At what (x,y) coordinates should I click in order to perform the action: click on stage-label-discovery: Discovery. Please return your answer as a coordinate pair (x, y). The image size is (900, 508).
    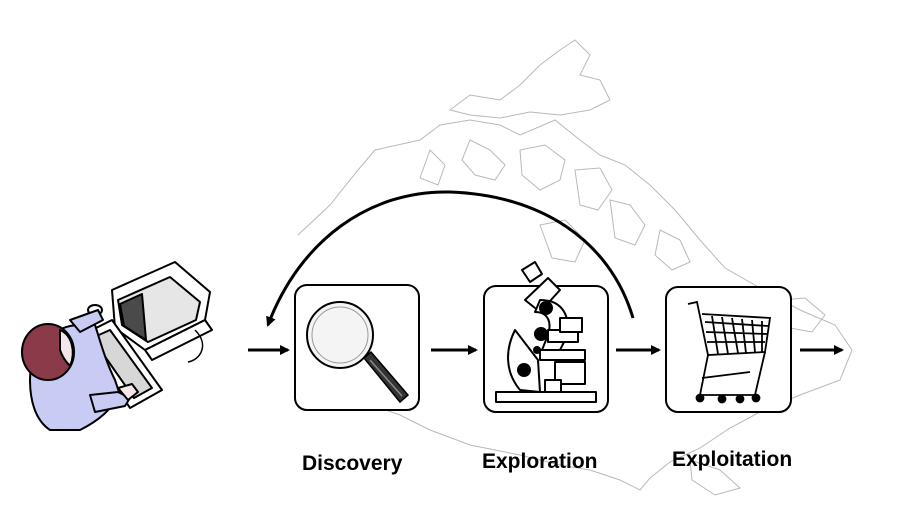
    Looking at the image, I should click on (352, 463).